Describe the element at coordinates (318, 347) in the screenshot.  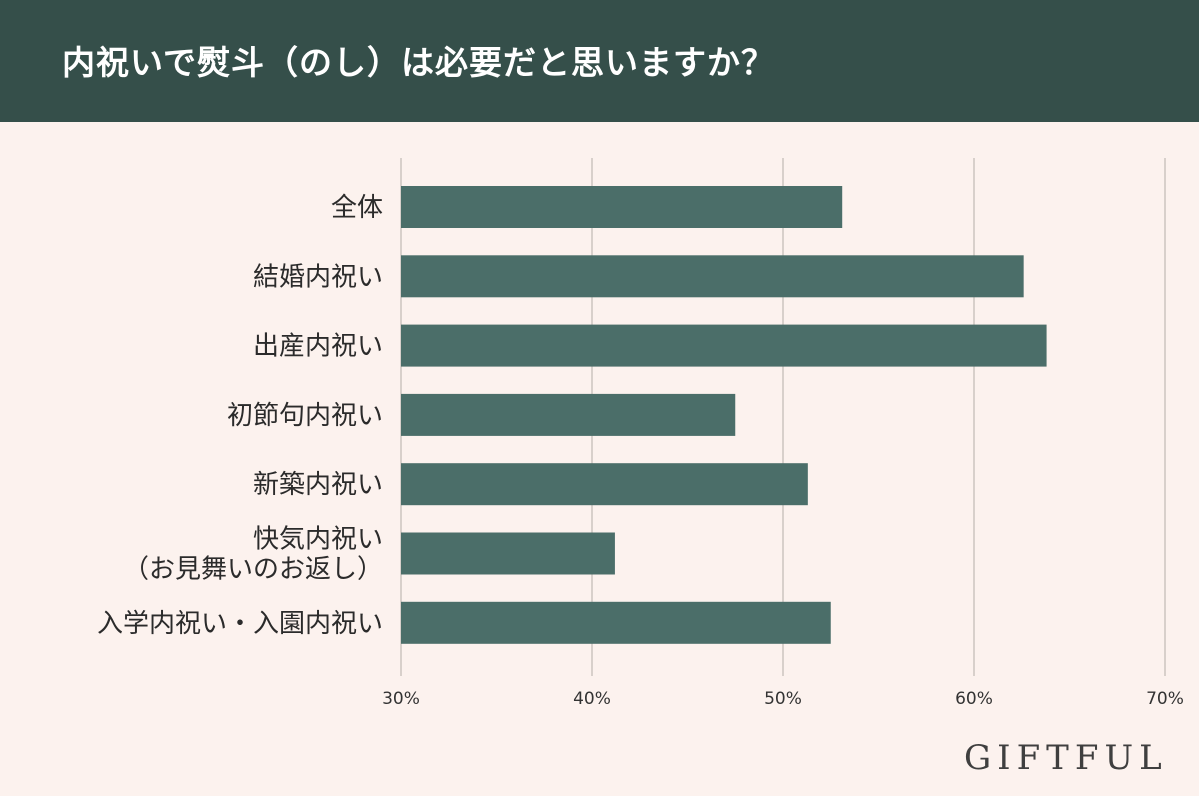
I see `category-label: 出産内祝い` at that location.